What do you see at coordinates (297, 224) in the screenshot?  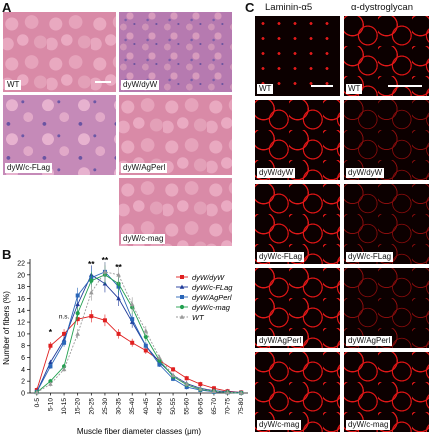 I see `laminin-tile-cflag: dyW/c-FLag` at bounding box center [297, 224].